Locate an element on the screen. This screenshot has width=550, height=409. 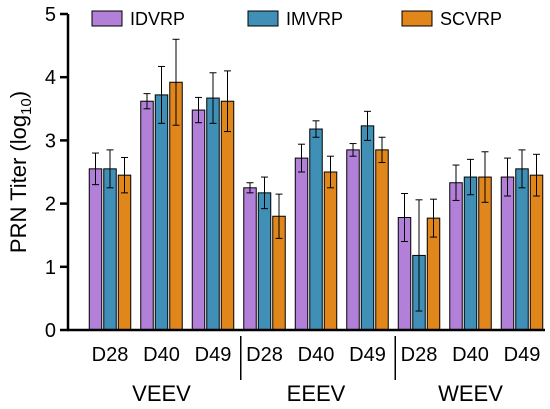
y-axis-title-close: ) is located at coordinates (18, 94).